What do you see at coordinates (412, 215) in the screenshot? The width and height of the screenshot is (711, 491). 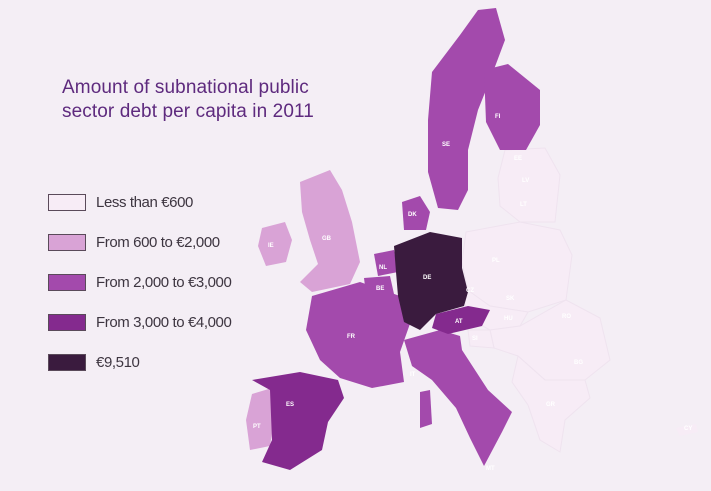 I see `label-dk: DK` at bounding box center [412, 215].